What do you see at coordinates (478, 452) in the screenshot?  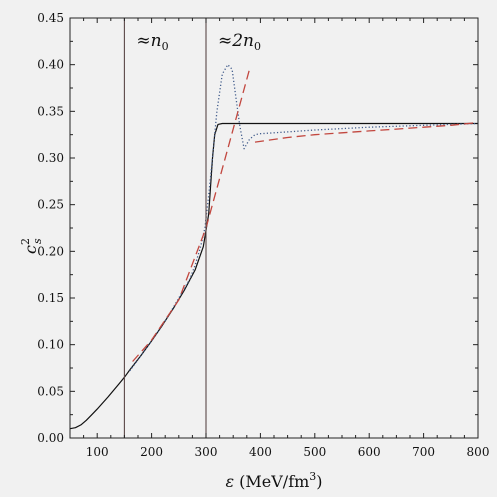 I see `x-tick-label: 800` at bounding box center [478, 452].